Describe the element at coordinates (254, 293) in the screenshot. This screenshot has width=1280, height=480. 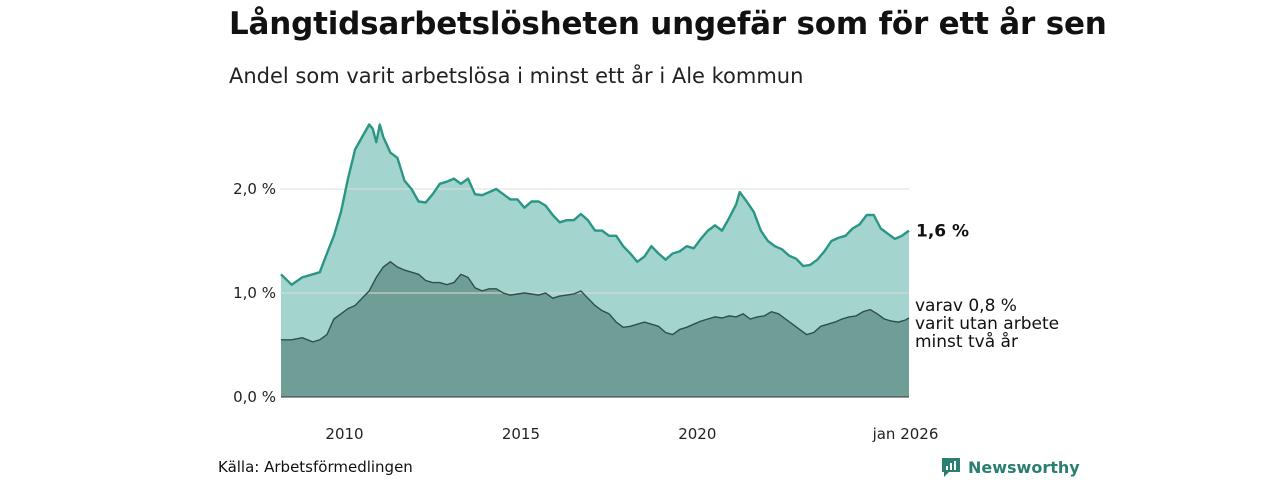
I see `y-tick-label: 1,0 %` at that location.